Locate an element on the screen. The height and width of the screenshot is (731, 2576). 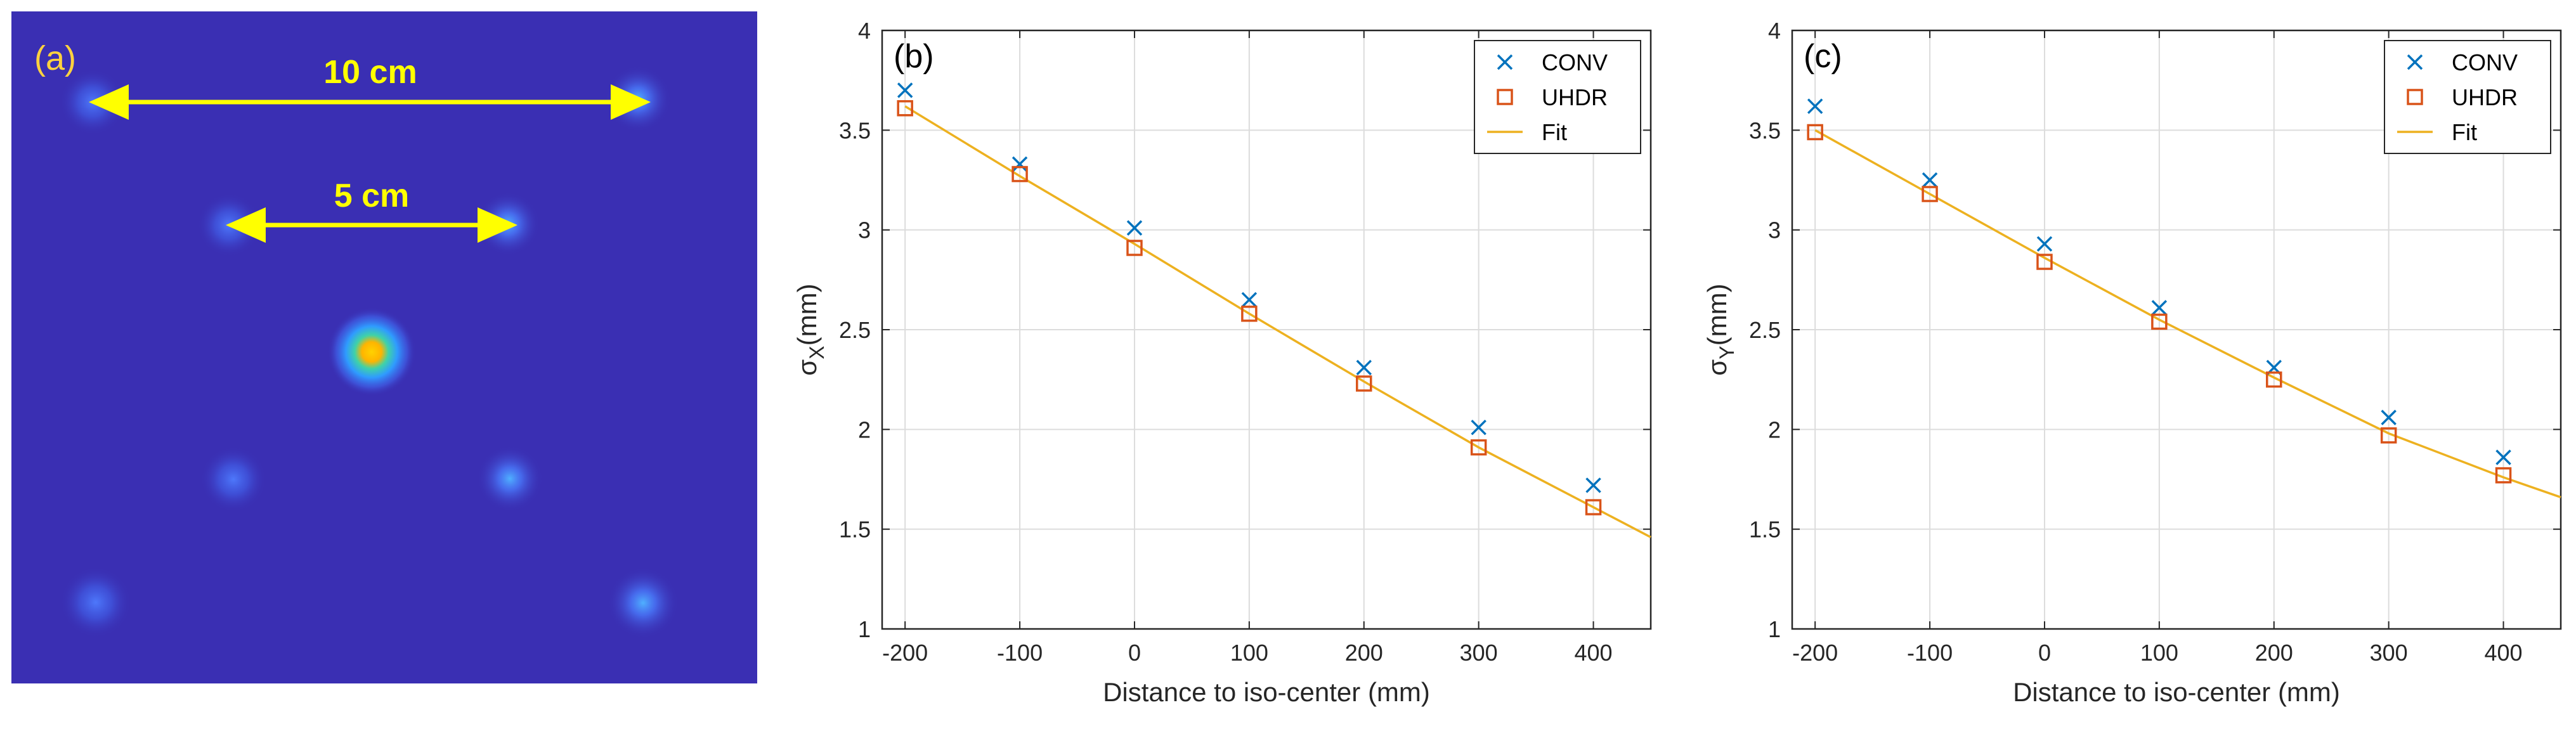
fit-line is located at coordinates (2187, 313).